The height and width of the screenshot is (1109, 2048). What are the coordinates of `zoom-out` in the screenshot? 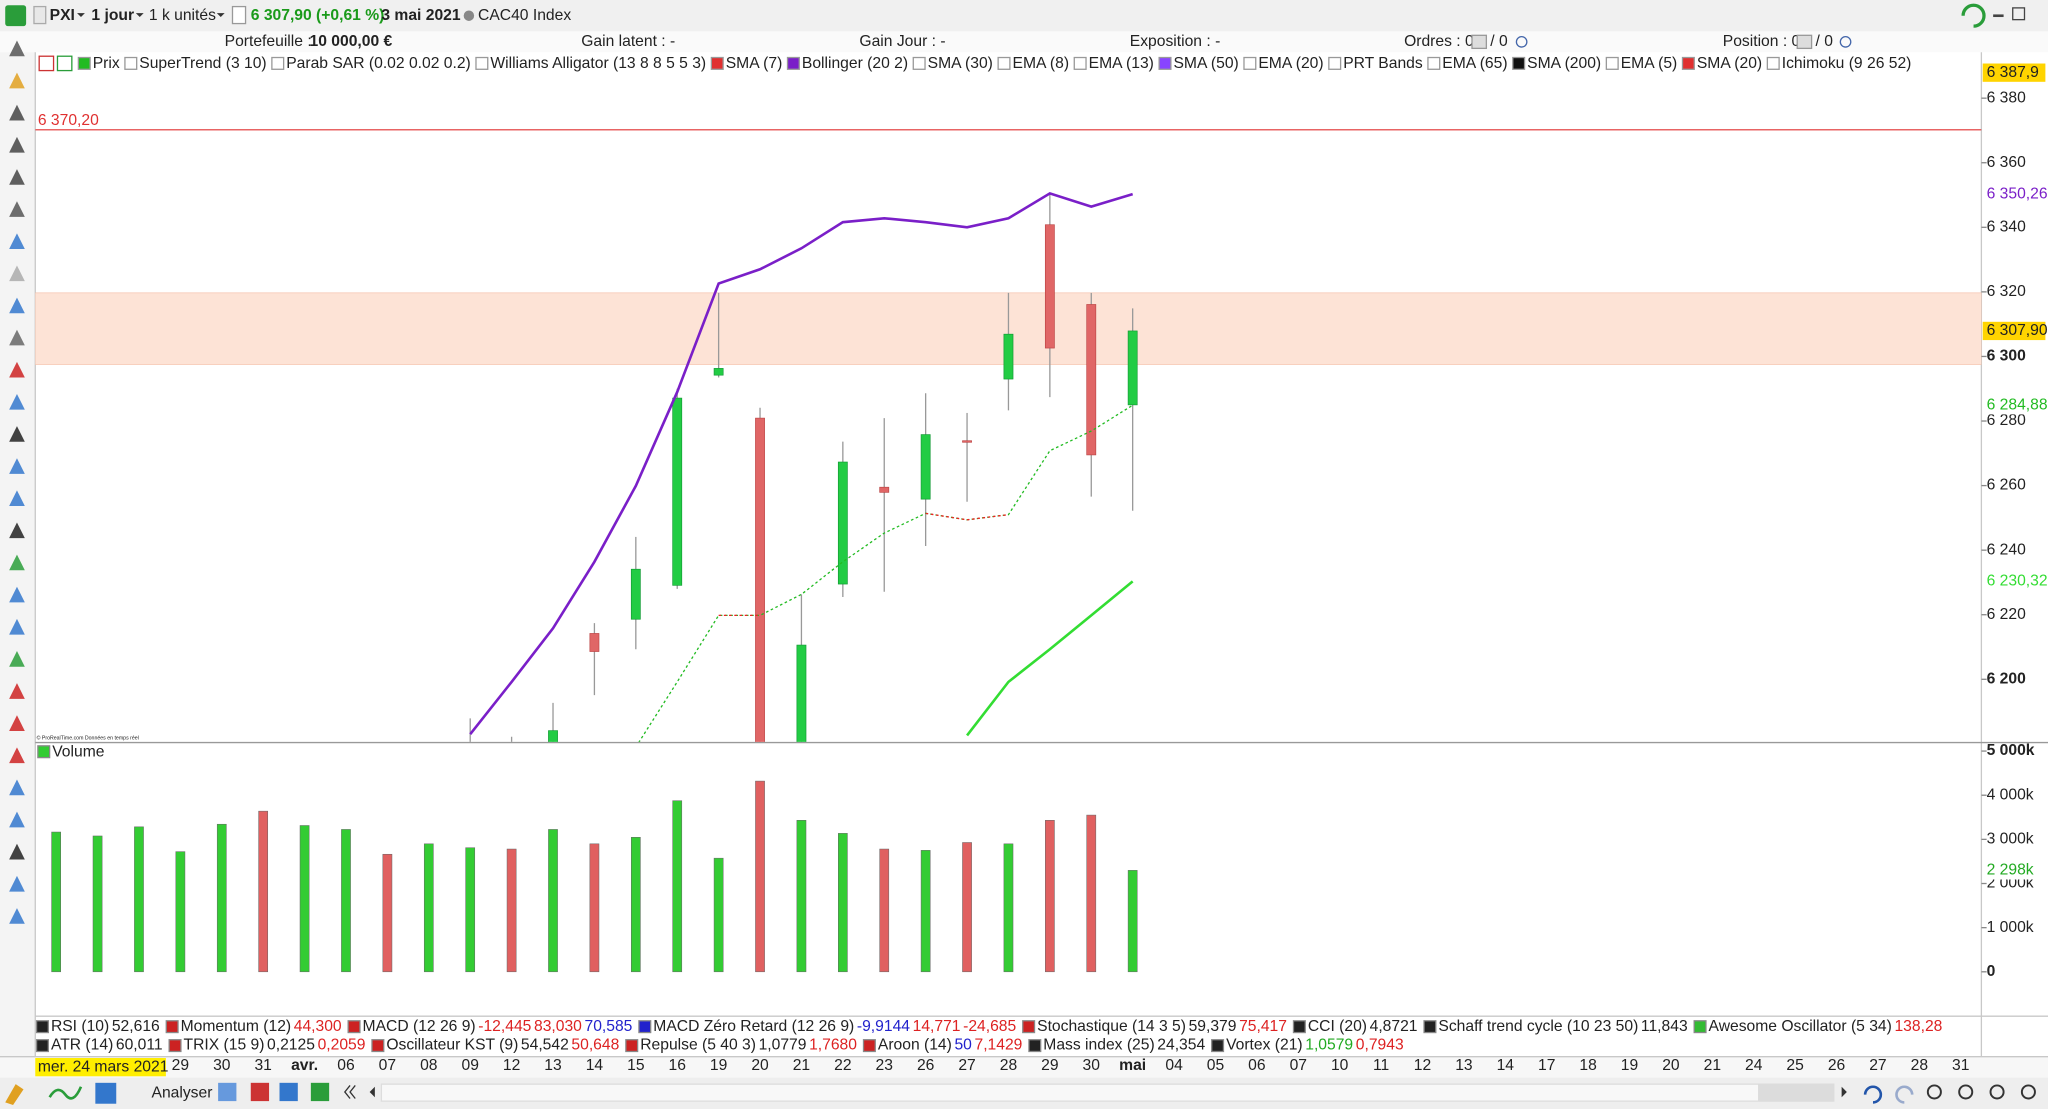 It's located at (1966, 1092).